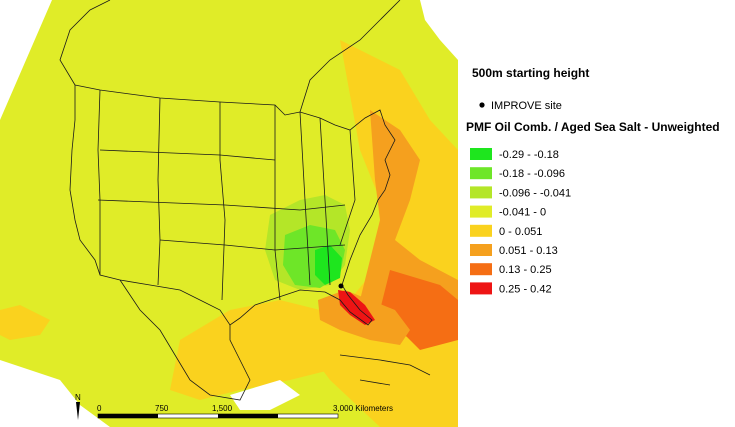  I want to click on north-arrow: N, so click(78, 406).